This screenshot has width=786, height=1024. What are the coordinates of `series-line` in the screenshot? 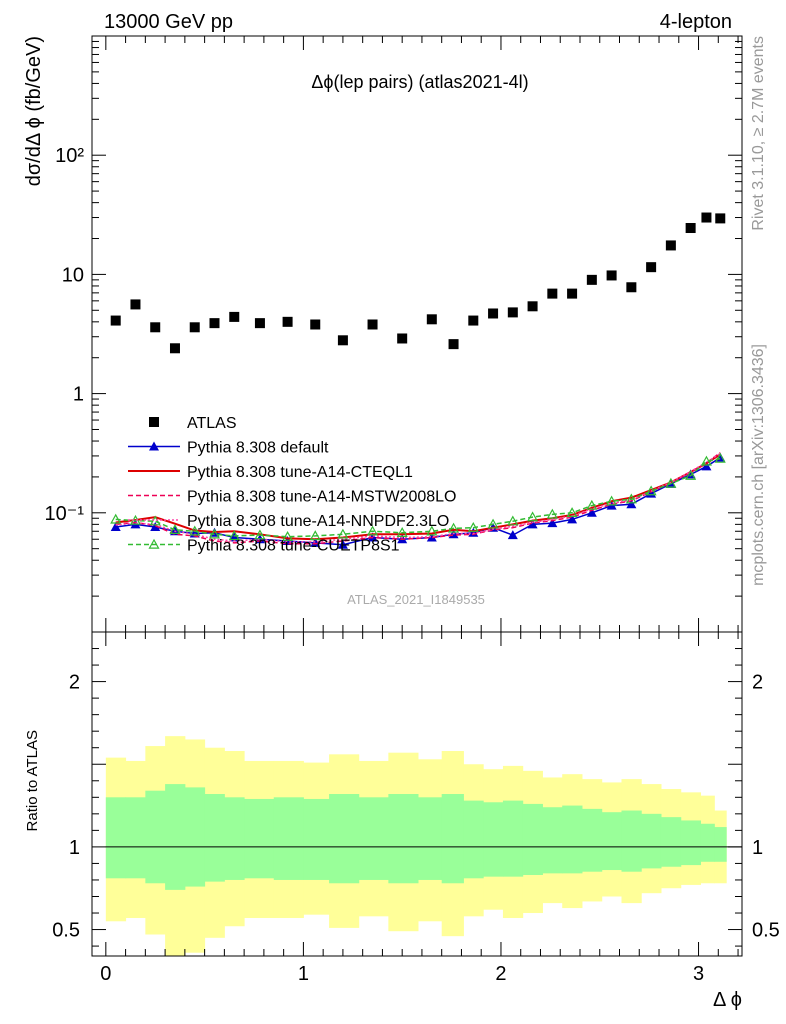 It's located at (418, 497).